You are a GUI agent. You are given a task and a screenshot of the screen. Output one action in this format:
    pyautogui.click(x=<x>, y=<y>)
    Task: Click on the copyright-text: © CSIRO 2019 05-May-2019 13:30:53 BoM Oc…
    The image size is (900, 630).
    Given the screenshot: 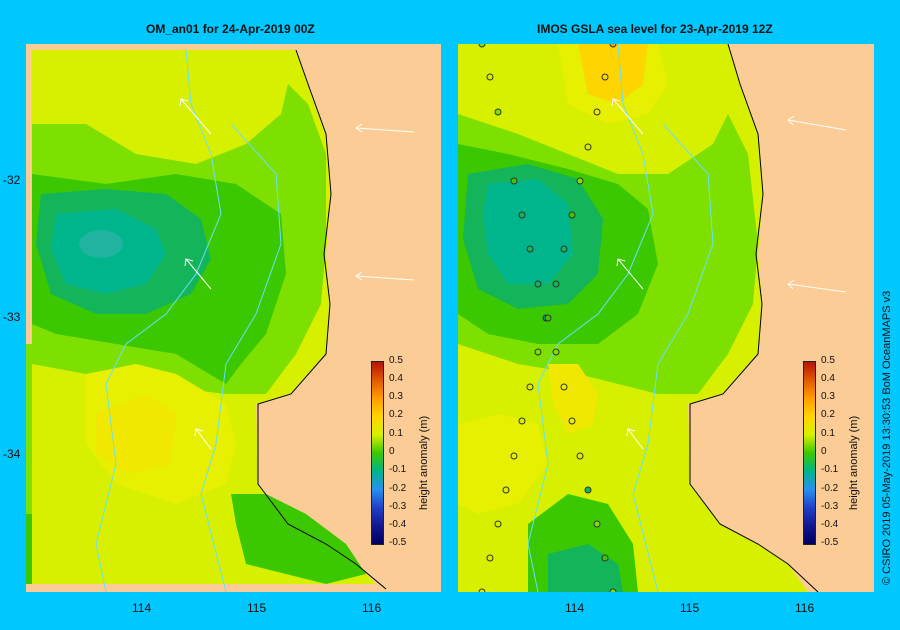 What is the action you would take?
    pyautogui.click(x=887, y=437)
    